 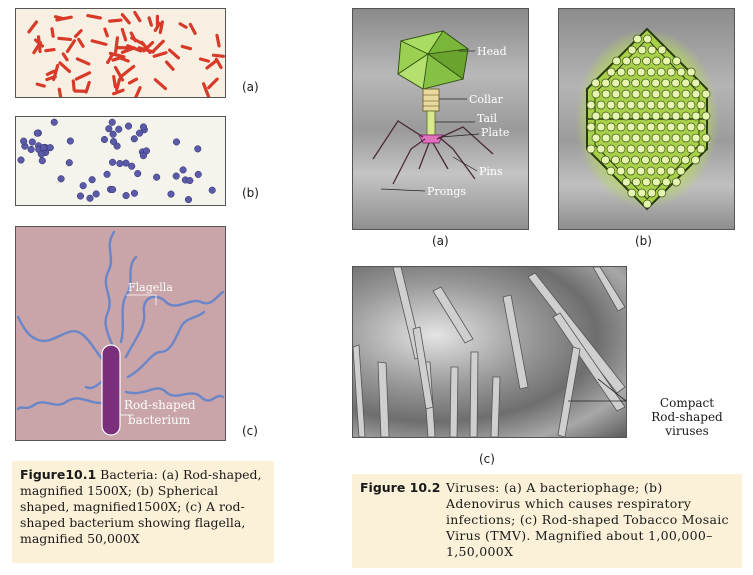 I want to click on panel-label-1c: (c), so click(x=250, y=431).